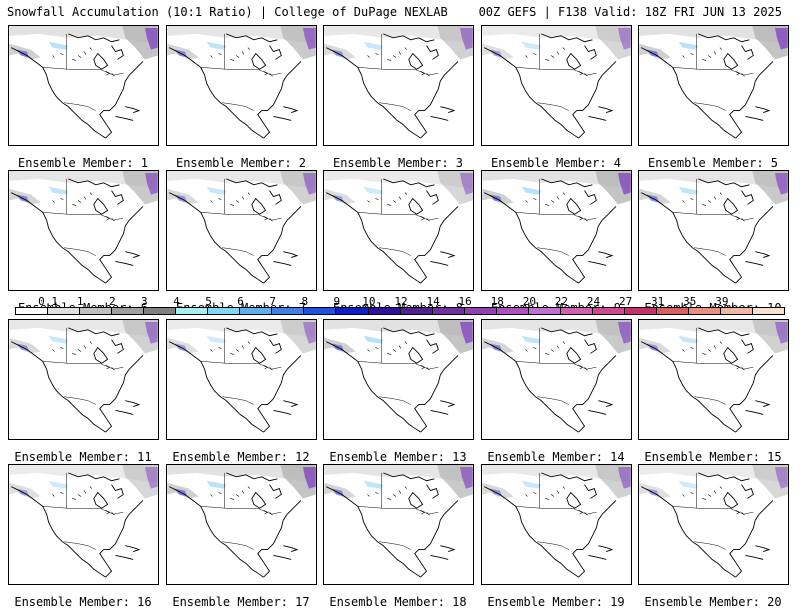  I want to click on ensemble-member-label: Ensemble Member: 2, so click(241, 163).